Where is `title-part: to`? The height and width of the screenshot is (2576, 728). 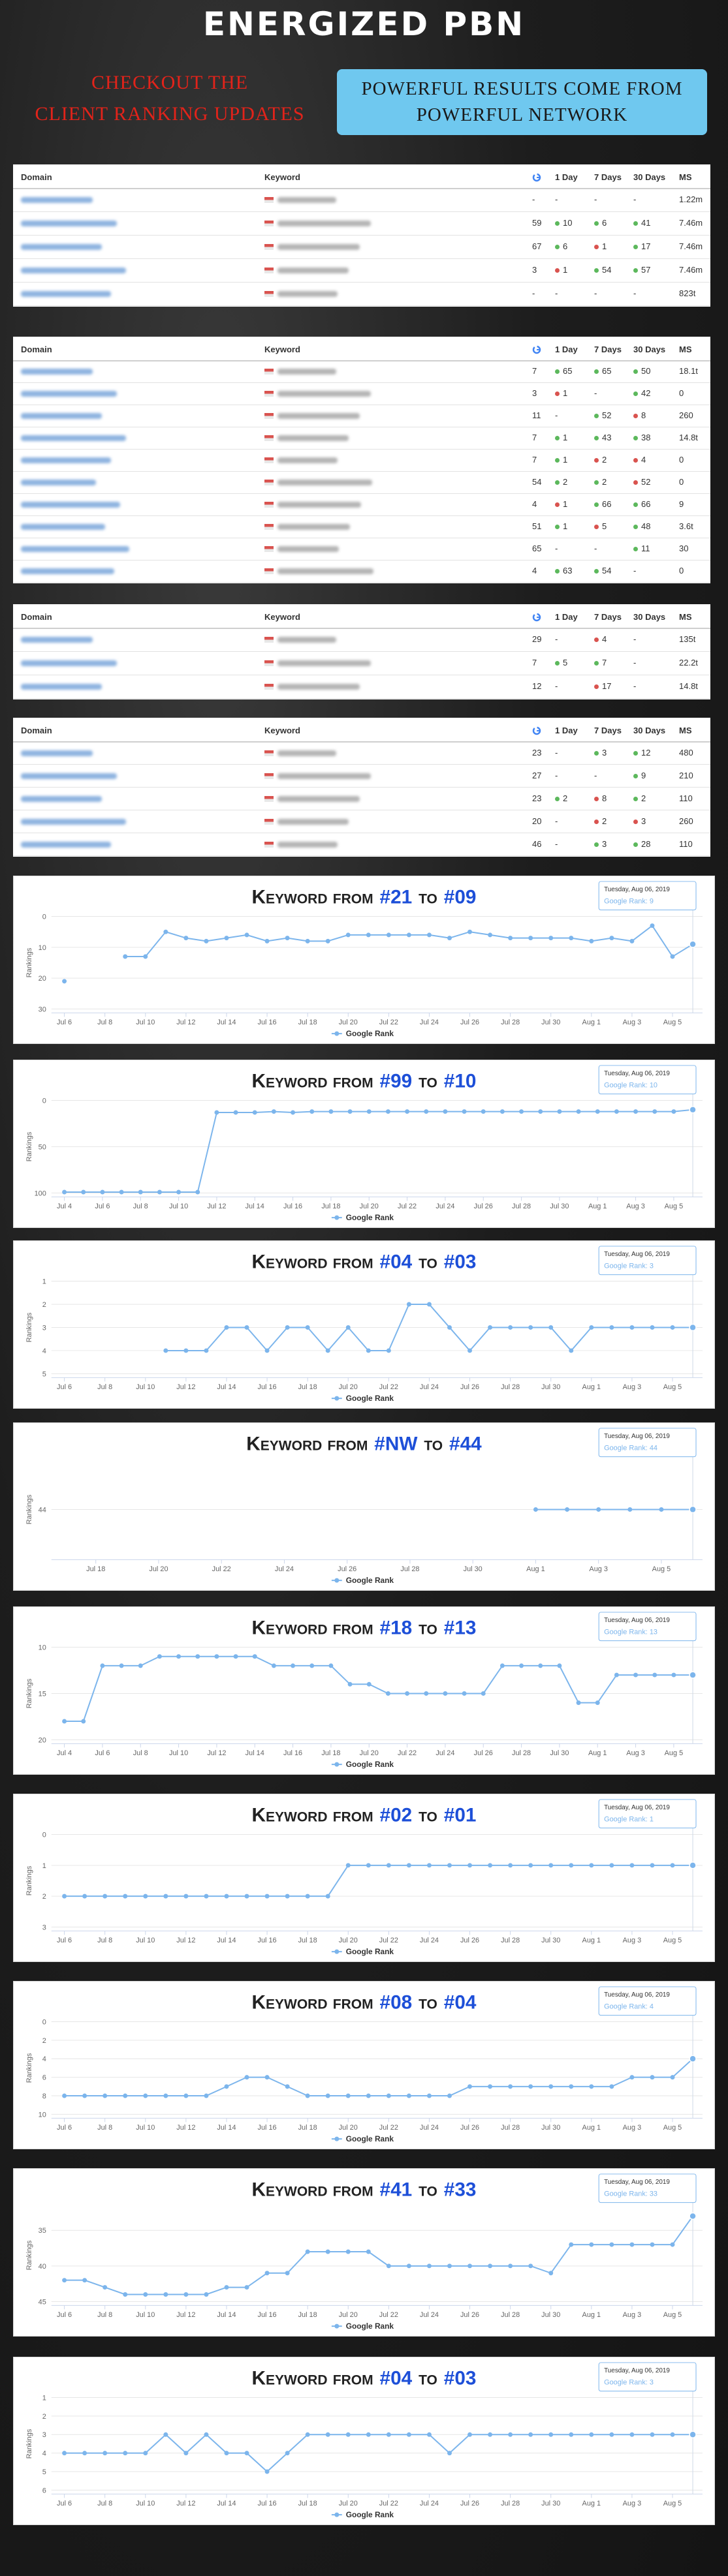 title-part: to is located at coordinates (428, 2190).